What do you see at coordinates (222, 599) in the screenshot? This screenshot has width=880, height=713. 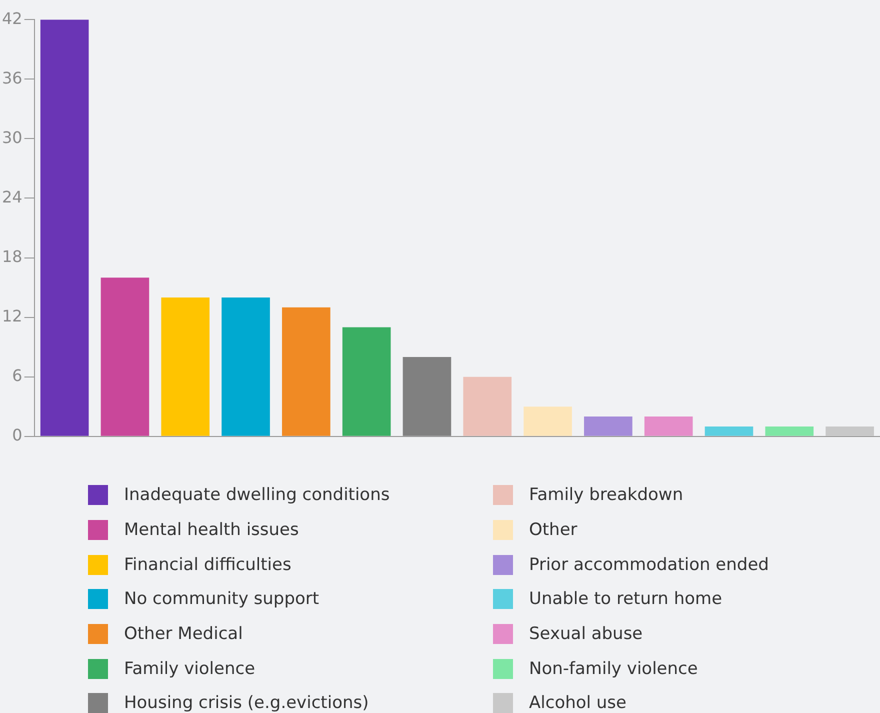 I see `legend-label: No community support` at bounding box center [222, 599].